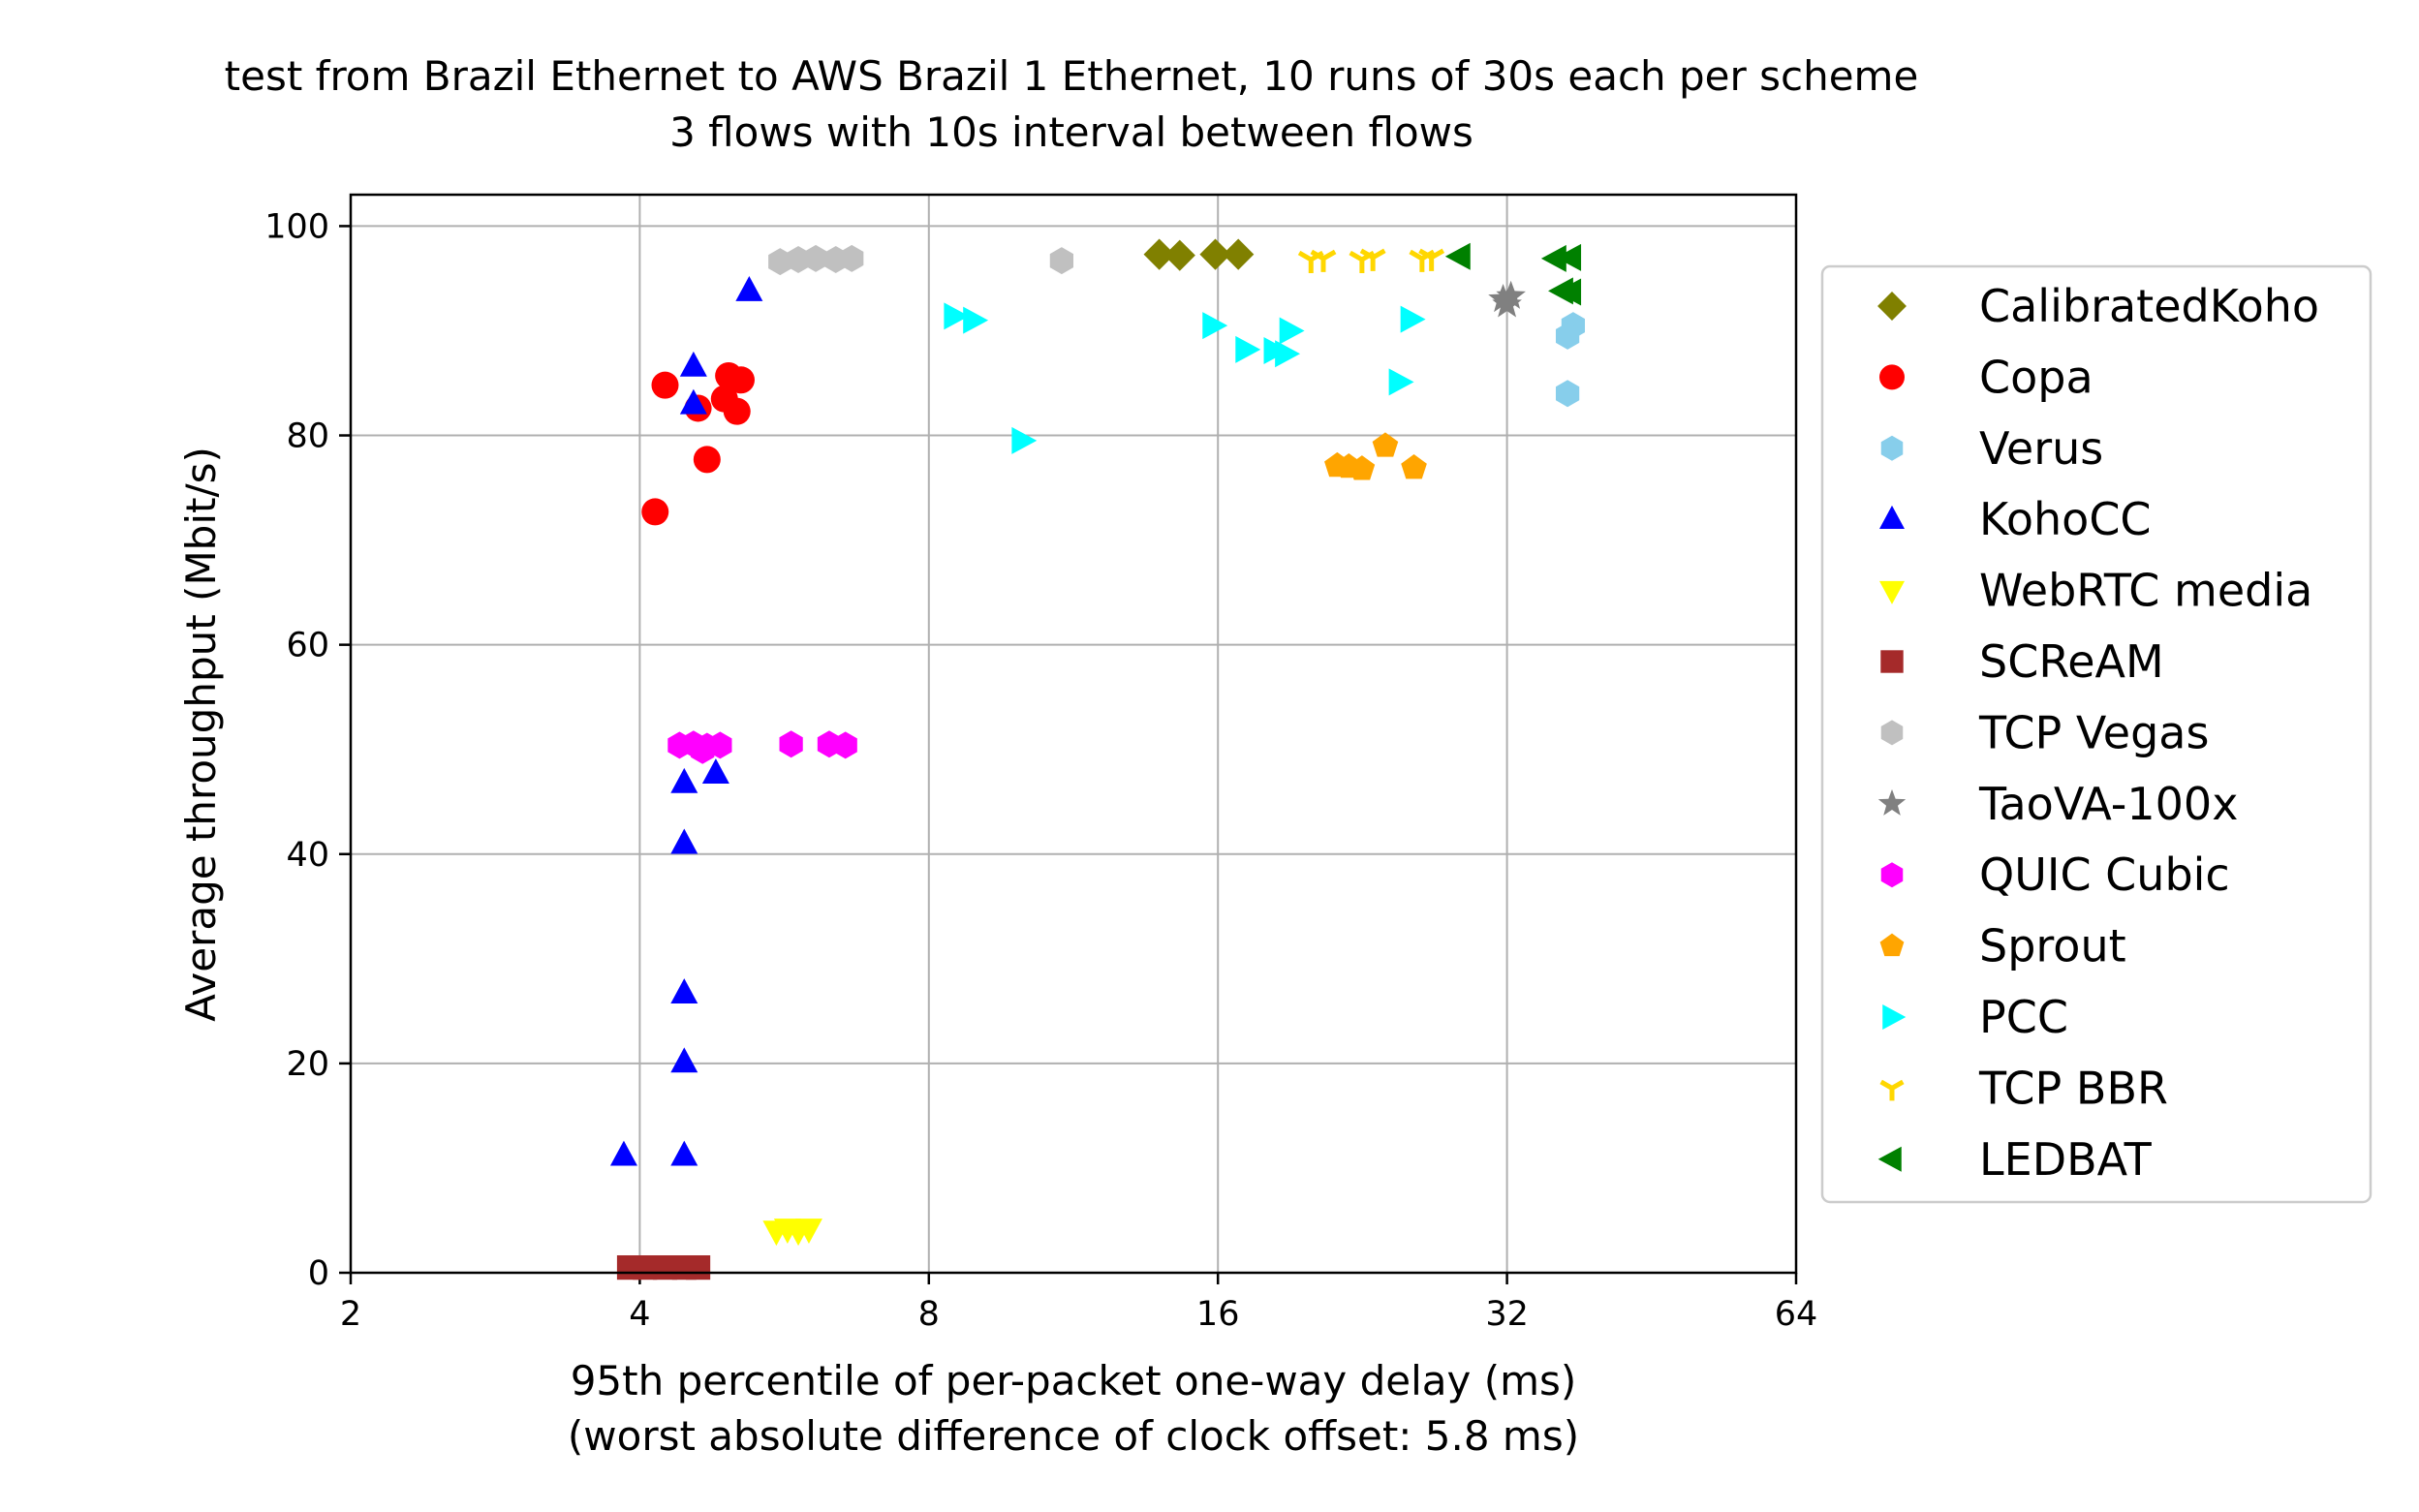  Describe the element at coordinates (1894, 1017) in the screenshot. I see `legend-marker-pcc` at that location.